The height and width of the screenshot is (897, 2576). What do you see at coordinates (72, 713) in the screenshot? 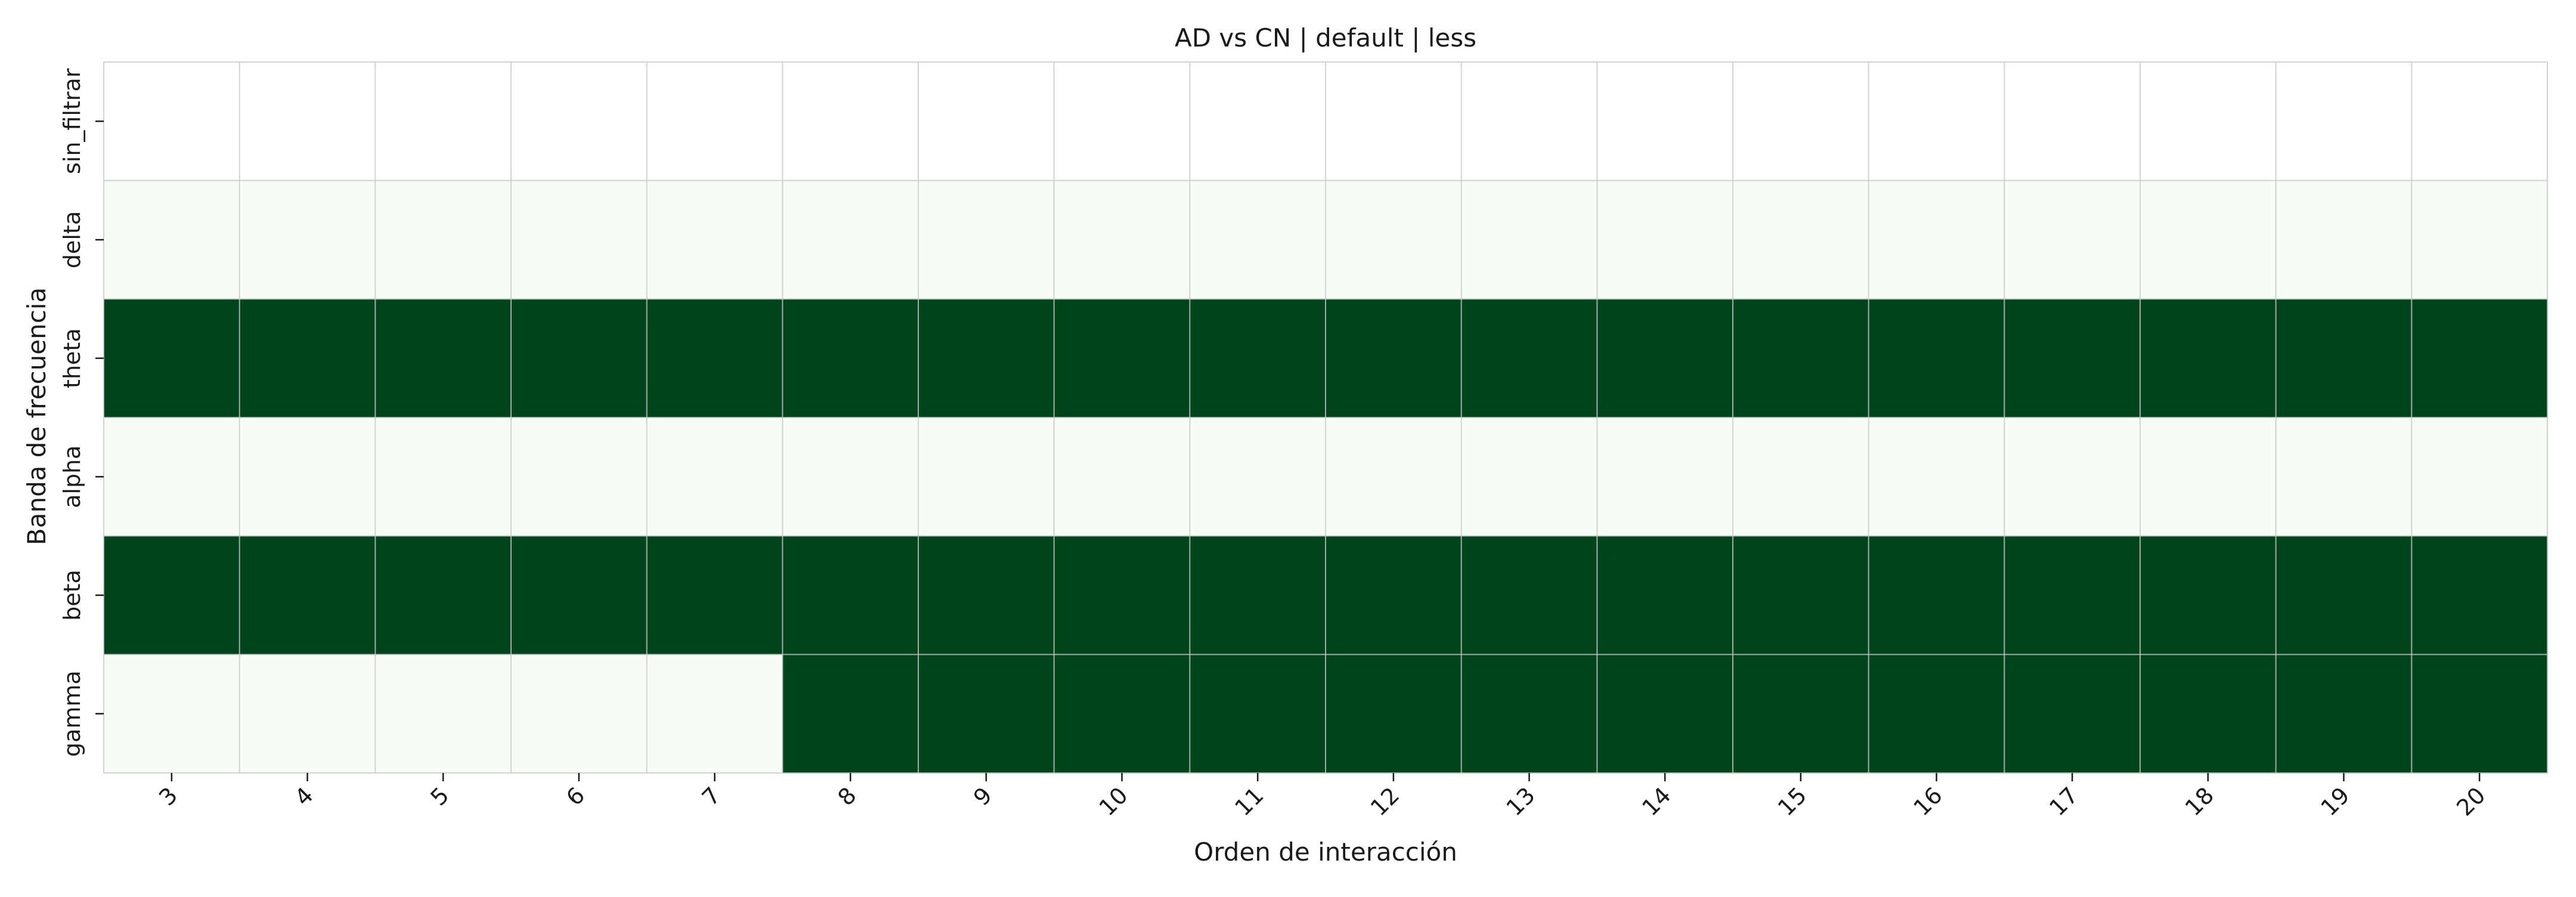
I see `y-tick-label: gamma` at bounding box center [72, 713].